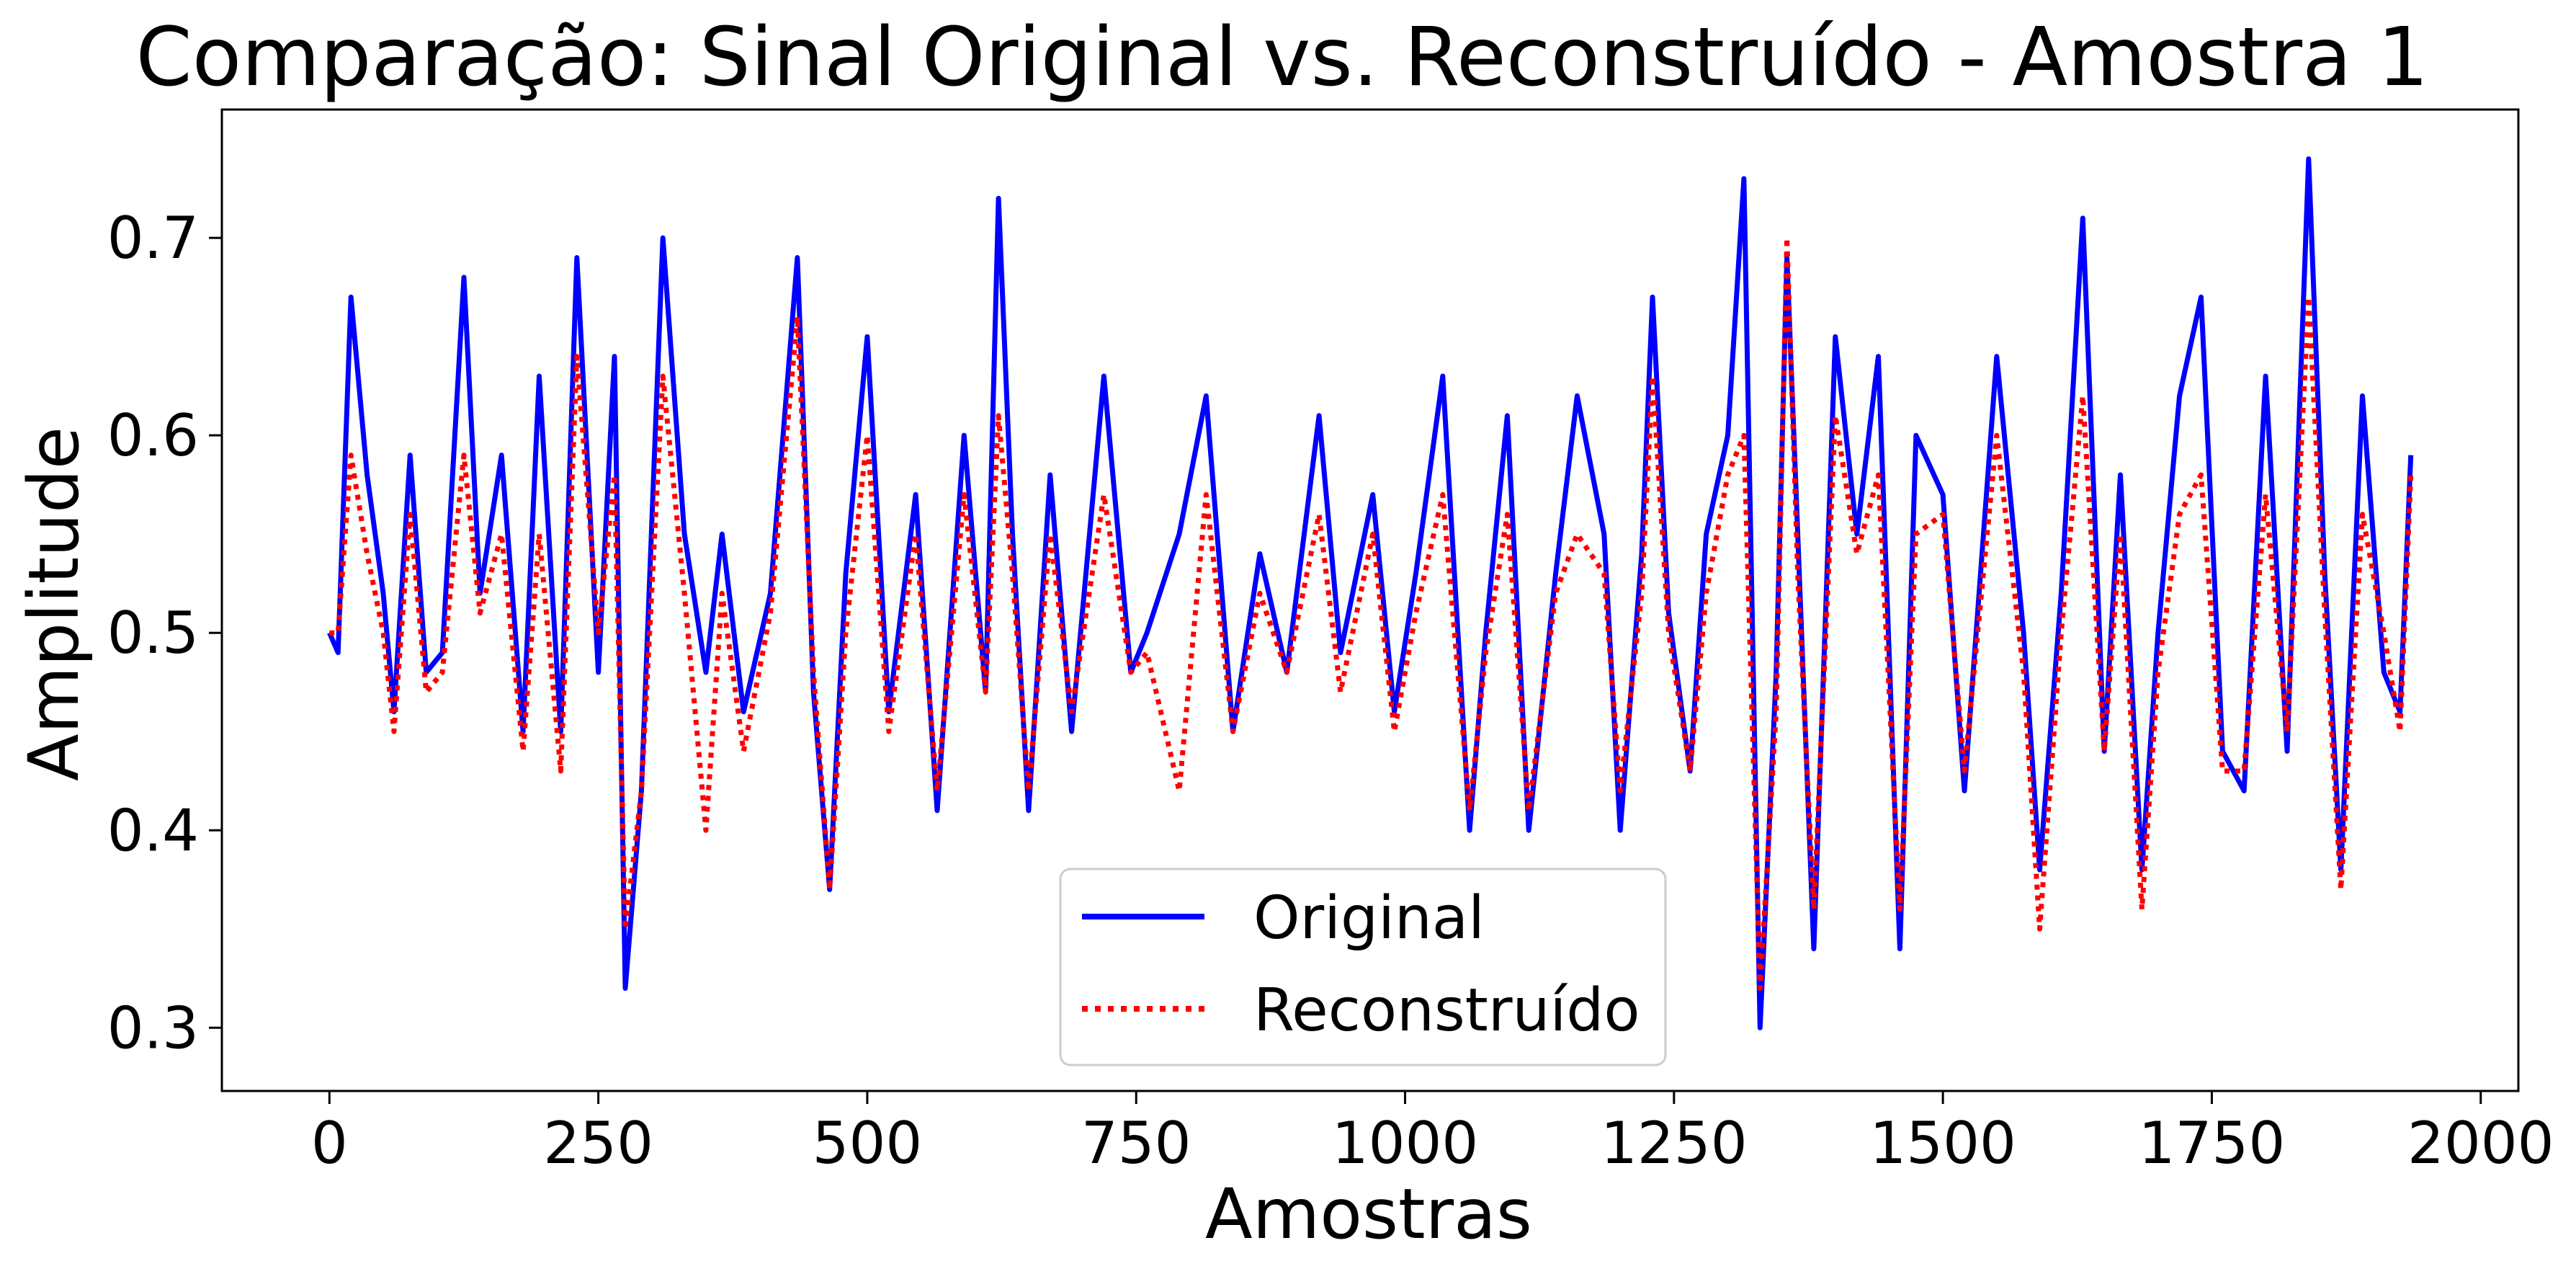  Describe the element at coordinates (2480, 1143) in the screenshot. I see `x-tick-label: 2000` at that location.